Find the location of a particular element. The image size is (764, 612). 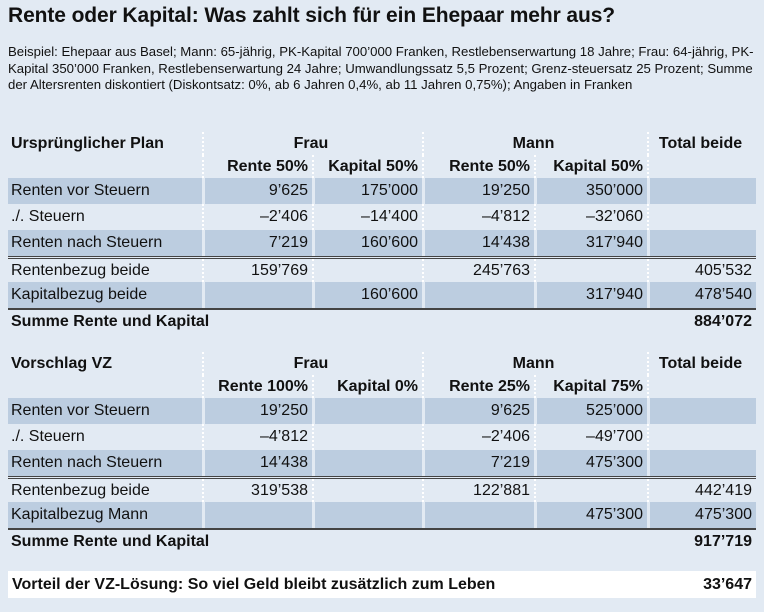

subheader-cell: Rente 100% is located at coordinates (257, 386).